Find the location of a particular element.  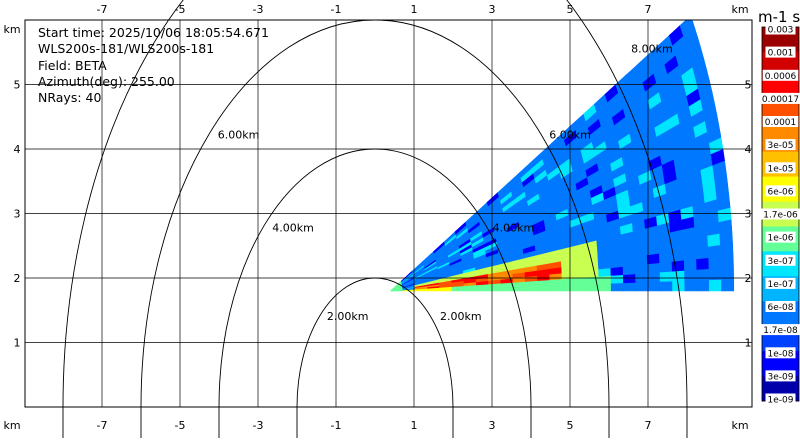

x-tick-label-bottom: 1 is located at coordinates (414, 425).